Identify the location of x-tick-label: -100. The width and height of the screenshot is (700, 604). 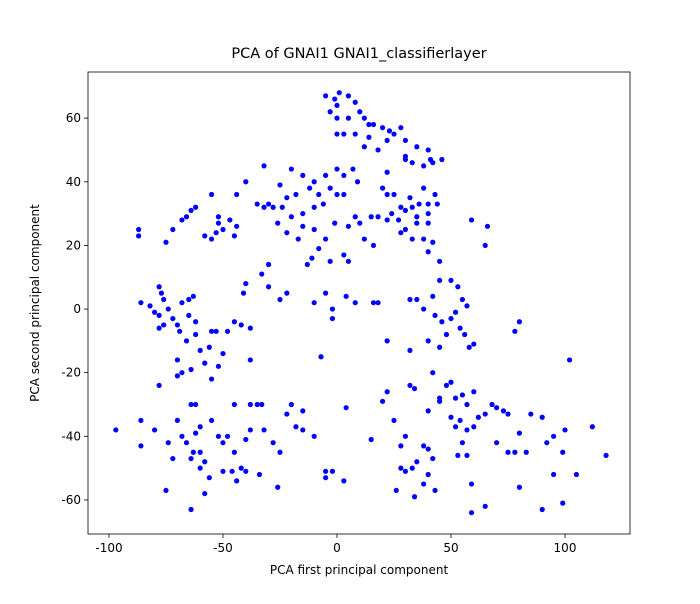
(108, 548).